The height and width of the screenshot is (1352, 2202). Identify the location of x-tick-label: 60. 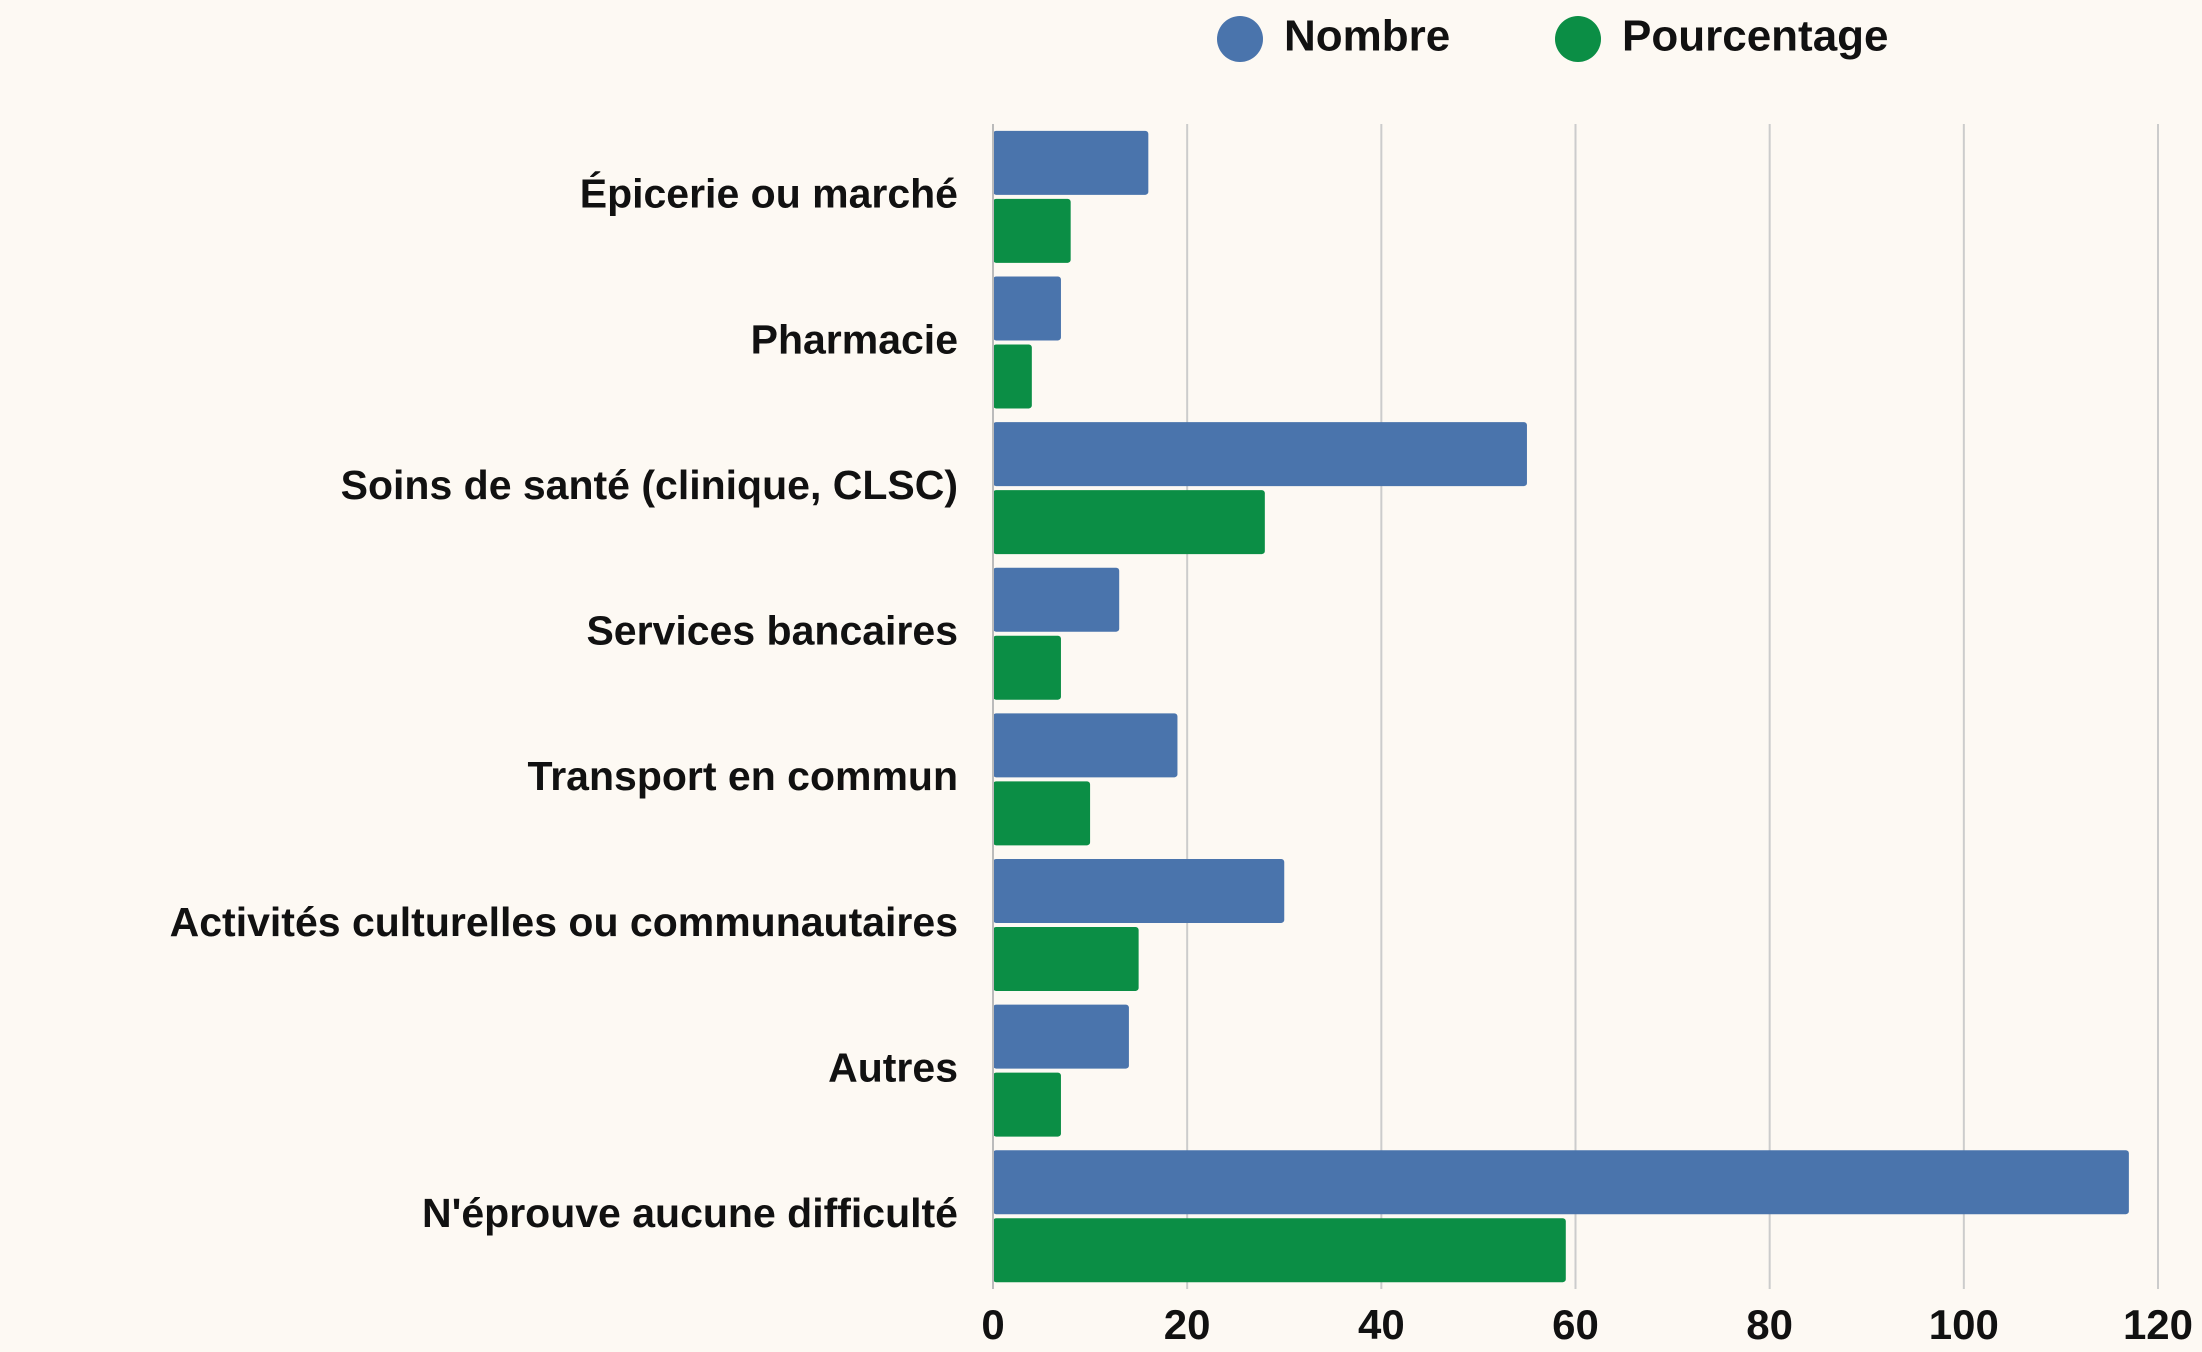
(1575, 1324).